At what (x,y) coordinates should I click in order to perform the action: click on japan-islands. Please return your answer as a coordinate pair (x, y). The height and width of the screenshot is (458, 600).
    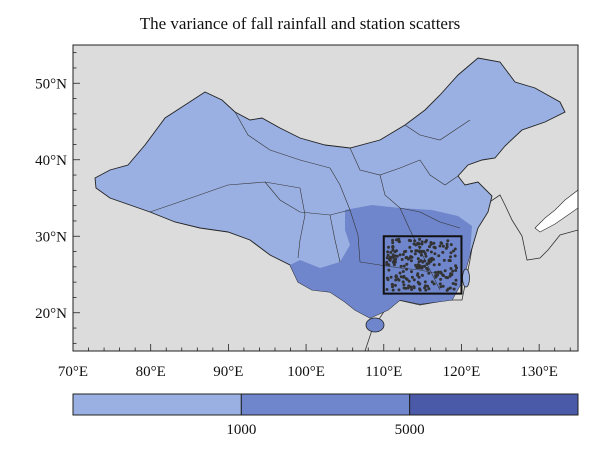
    Looking at the image, I should click on (556, 211).